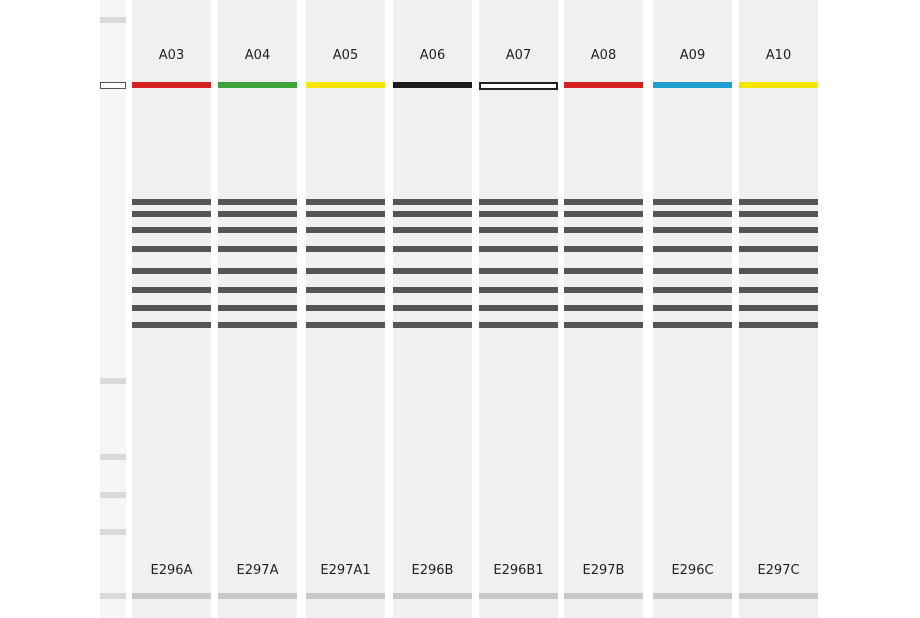  What do you see at coordinates (518, 570) in the screenshot?
I see `lane-sample-label: E296B1` at bounding box center [518, 570].